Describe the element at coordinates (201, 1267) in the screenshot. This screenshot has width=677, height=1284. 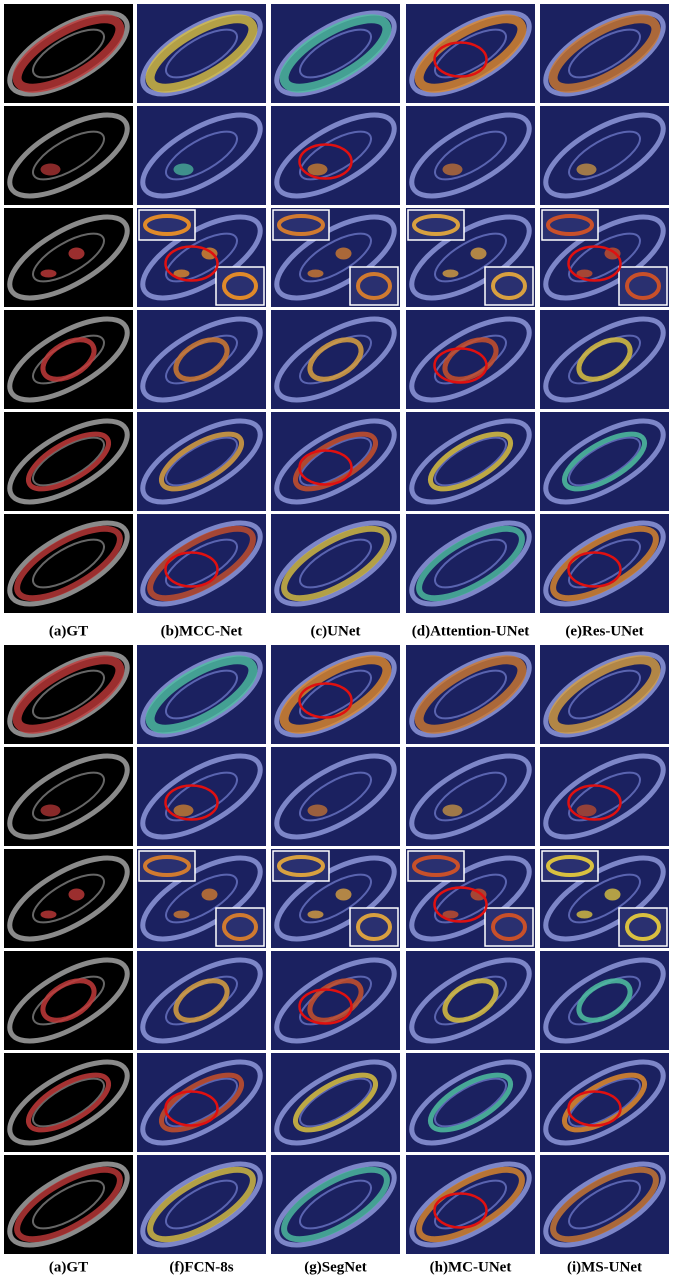
I see `panel-caption: (f)FCN-8s` at that location.